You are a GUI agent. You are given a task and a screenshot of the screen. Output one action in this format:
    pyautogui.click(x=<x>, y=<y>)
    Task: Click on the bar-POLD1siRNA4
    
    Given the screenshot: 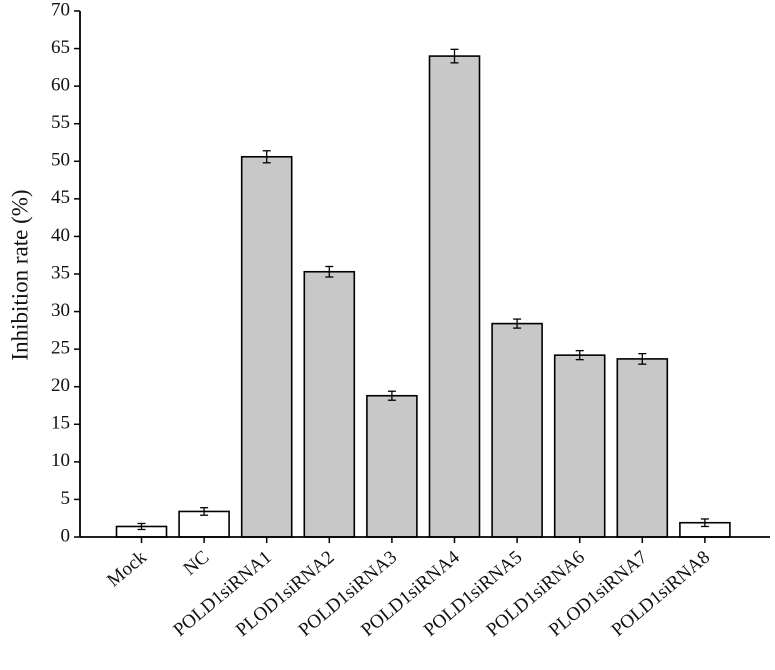 What is the action you would take?
    pyautogui.click(x=455, y=296)
    